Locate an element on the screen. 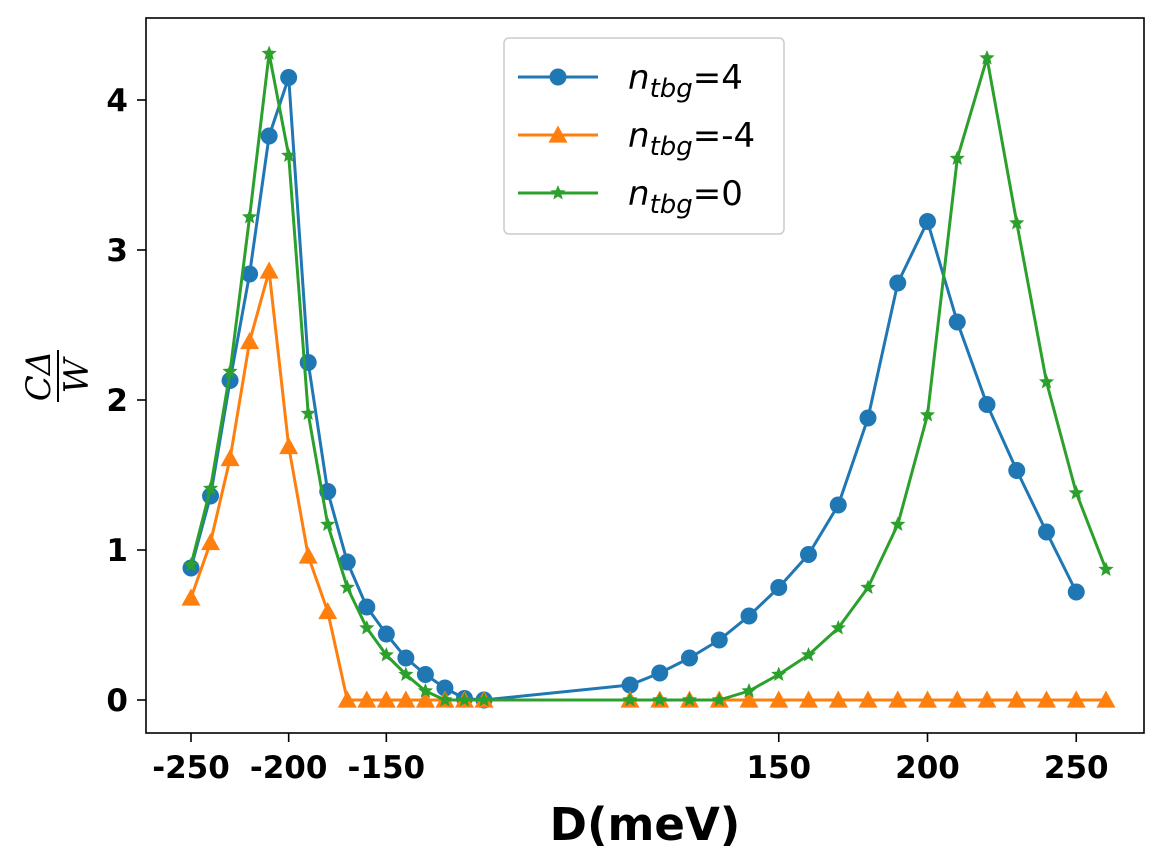 This screenshot has width=1162, height=867. x-tick-label: -150 is located at coordinates (387, 768).